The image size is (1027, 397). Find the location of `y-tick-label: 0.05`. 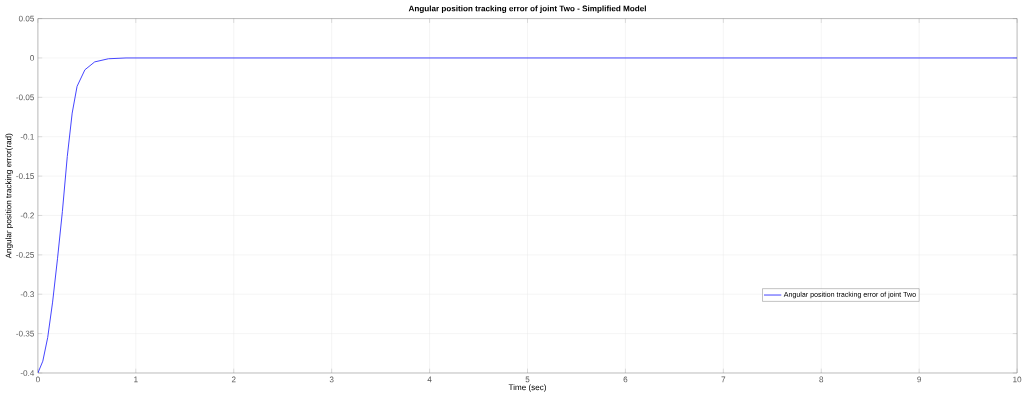

y-tick-label: 0.05 is located at coordinates (26, 18).